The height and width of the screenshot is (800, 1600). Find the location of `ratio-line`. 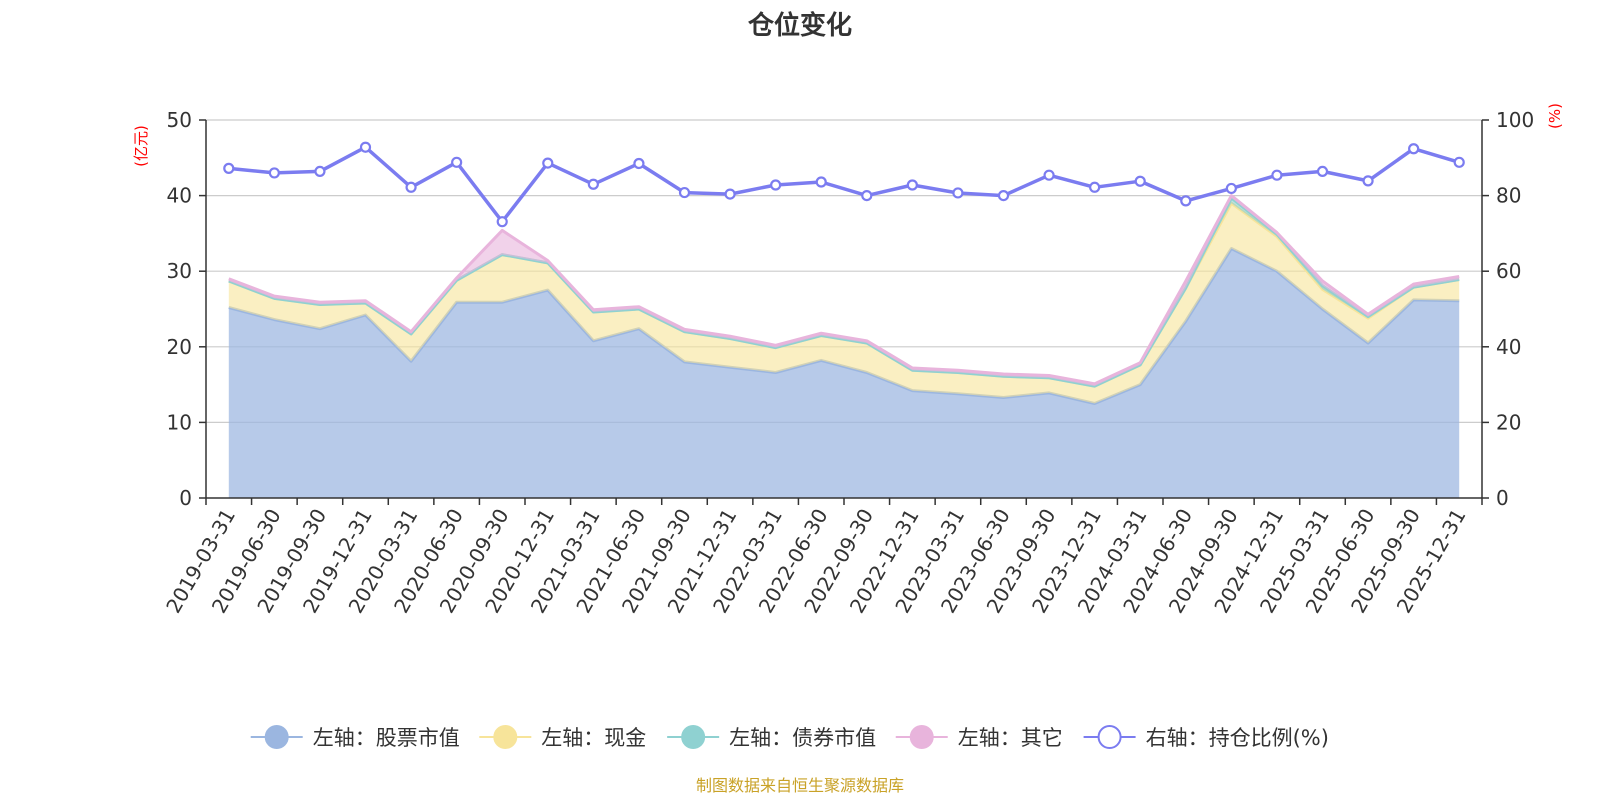

ratio-line is located at coordinates (844, 184).